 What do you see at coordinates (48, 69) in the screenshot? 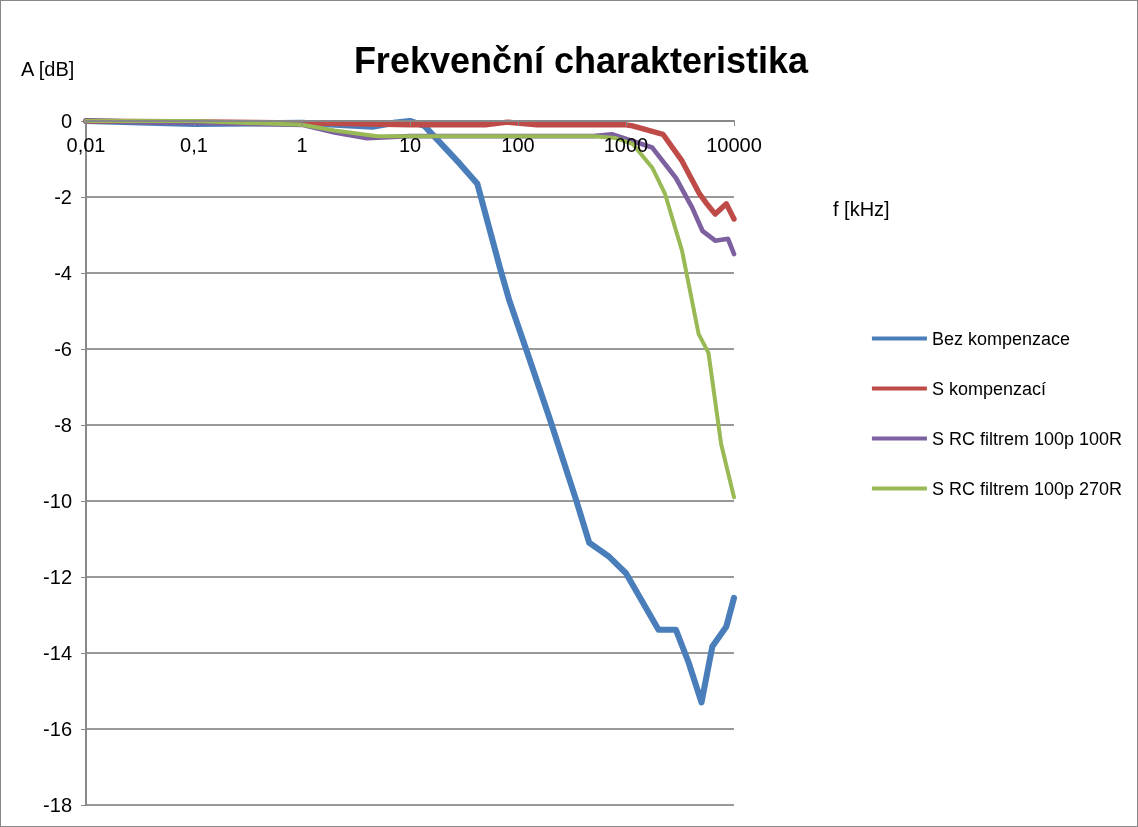
I see `y-axis-title: A [dB]` at bounding box center [48, 69].